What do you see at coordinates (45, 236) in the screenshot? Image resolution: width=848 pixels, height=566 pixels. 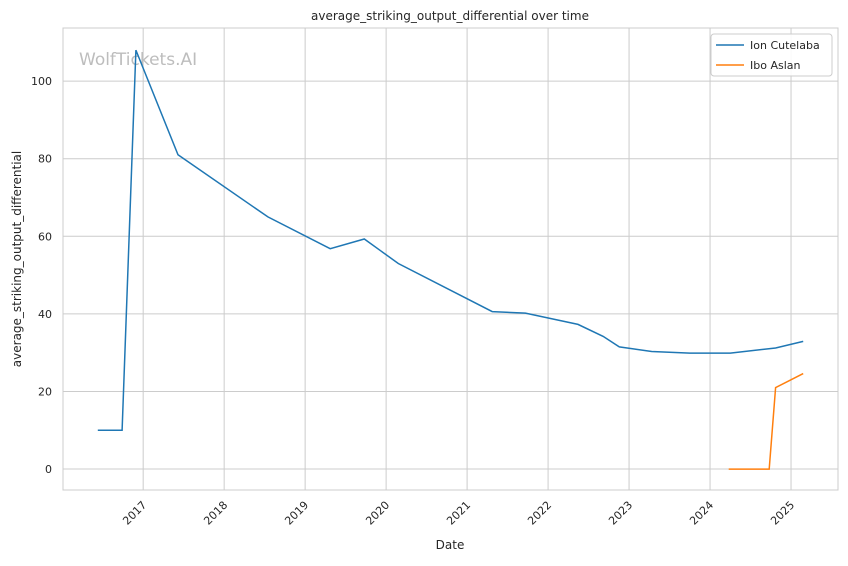 I see `y-tick-label: 60` at bounding box center [45, 236].